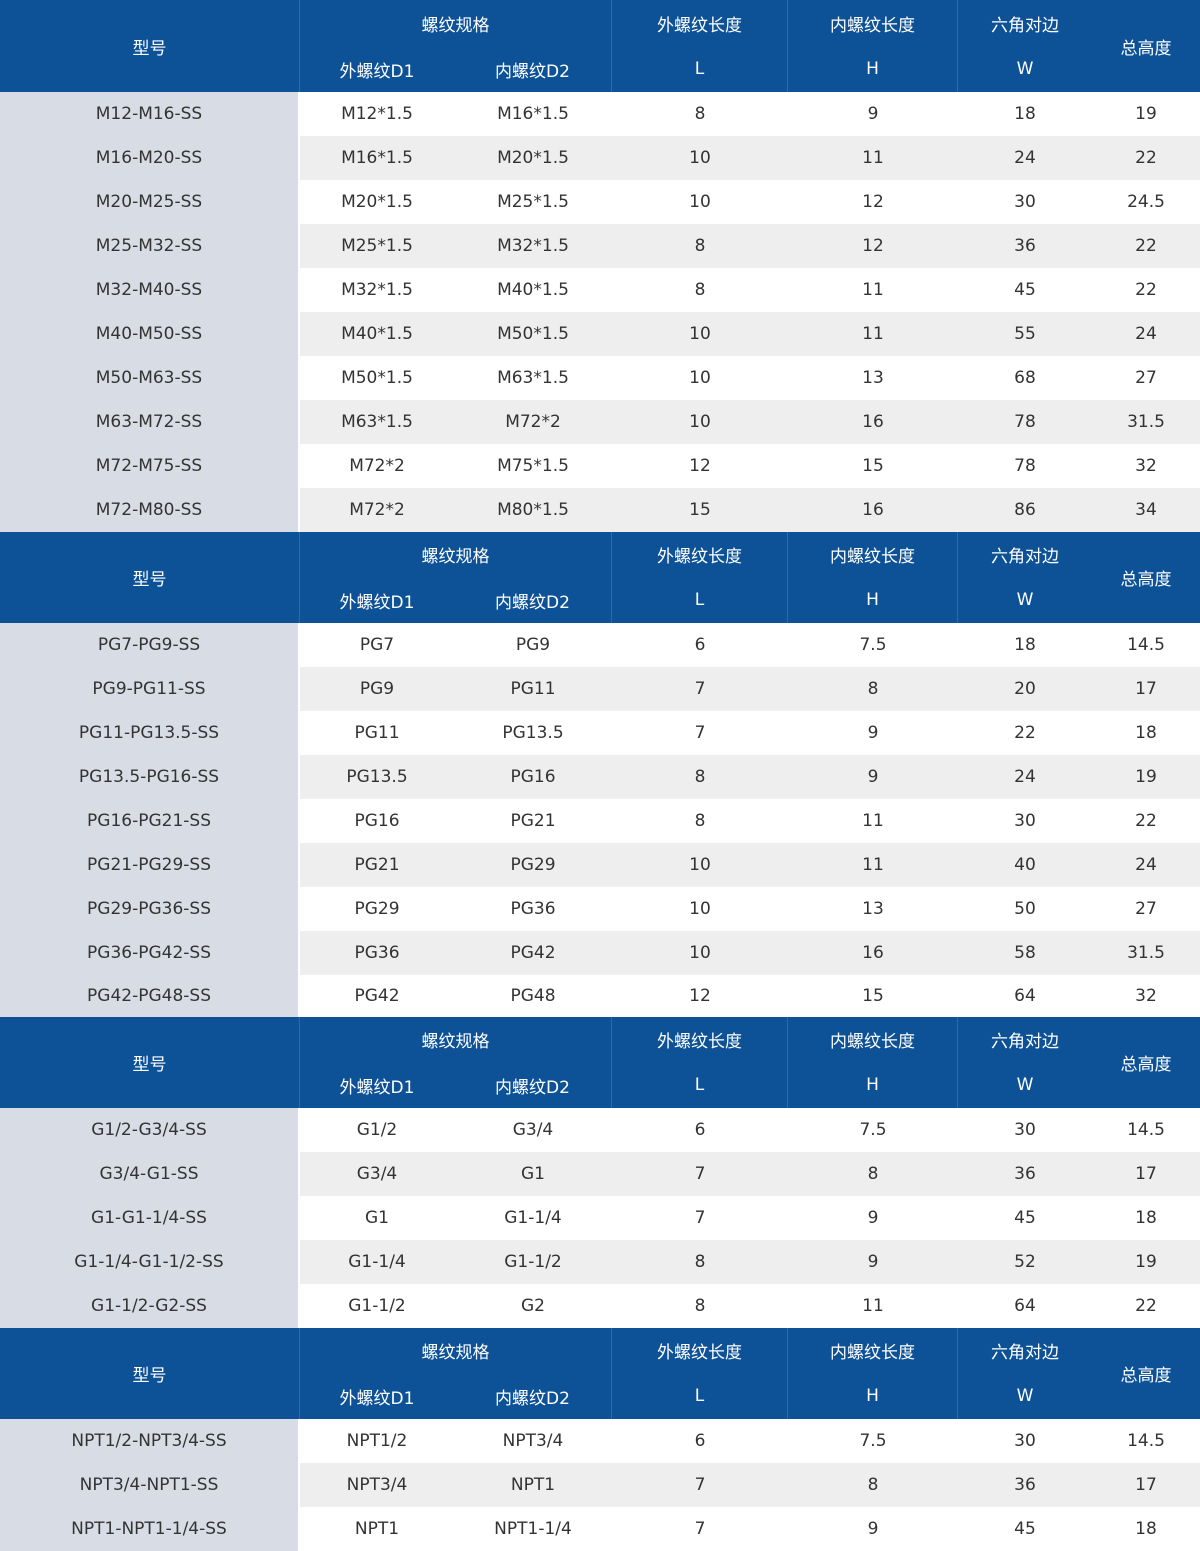  Describe the element at coordinates (150, 1218) in the screenshot. I see `model-cell: G1-G1-1/4-SS` at that location.